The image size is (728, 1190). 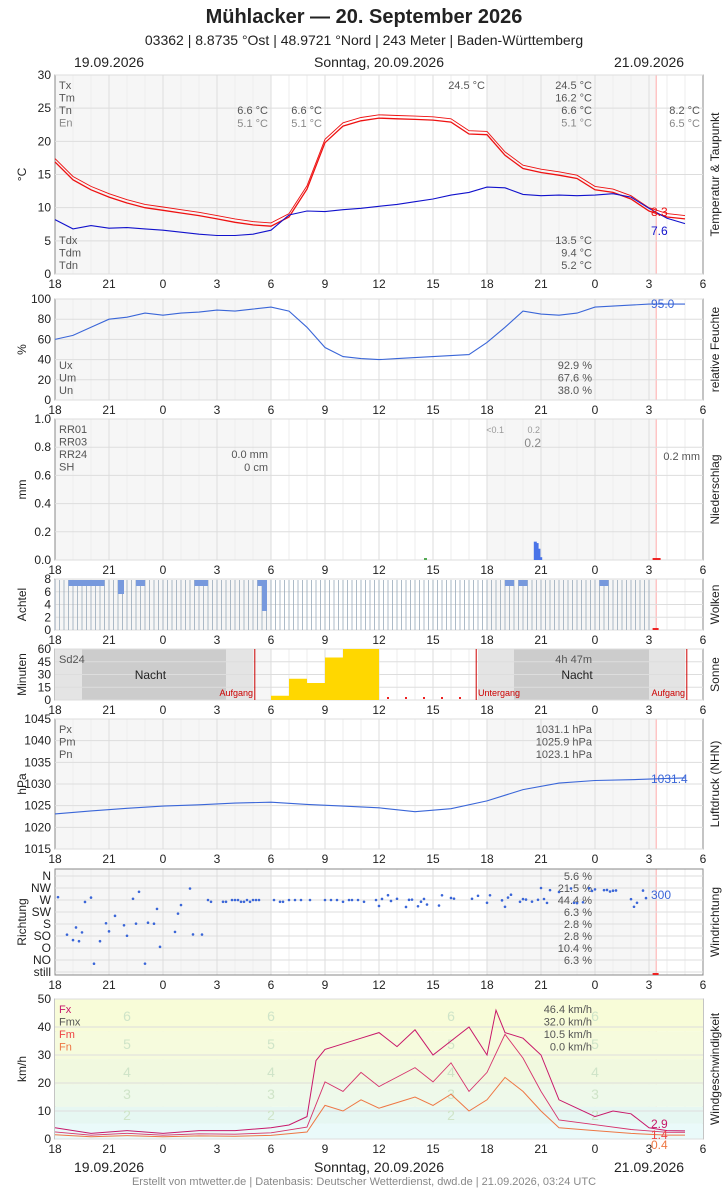 What do you see at coordinates (42, 936) in the screenshot?
I see `direction-label: SO` at bounding box center [42, 936].